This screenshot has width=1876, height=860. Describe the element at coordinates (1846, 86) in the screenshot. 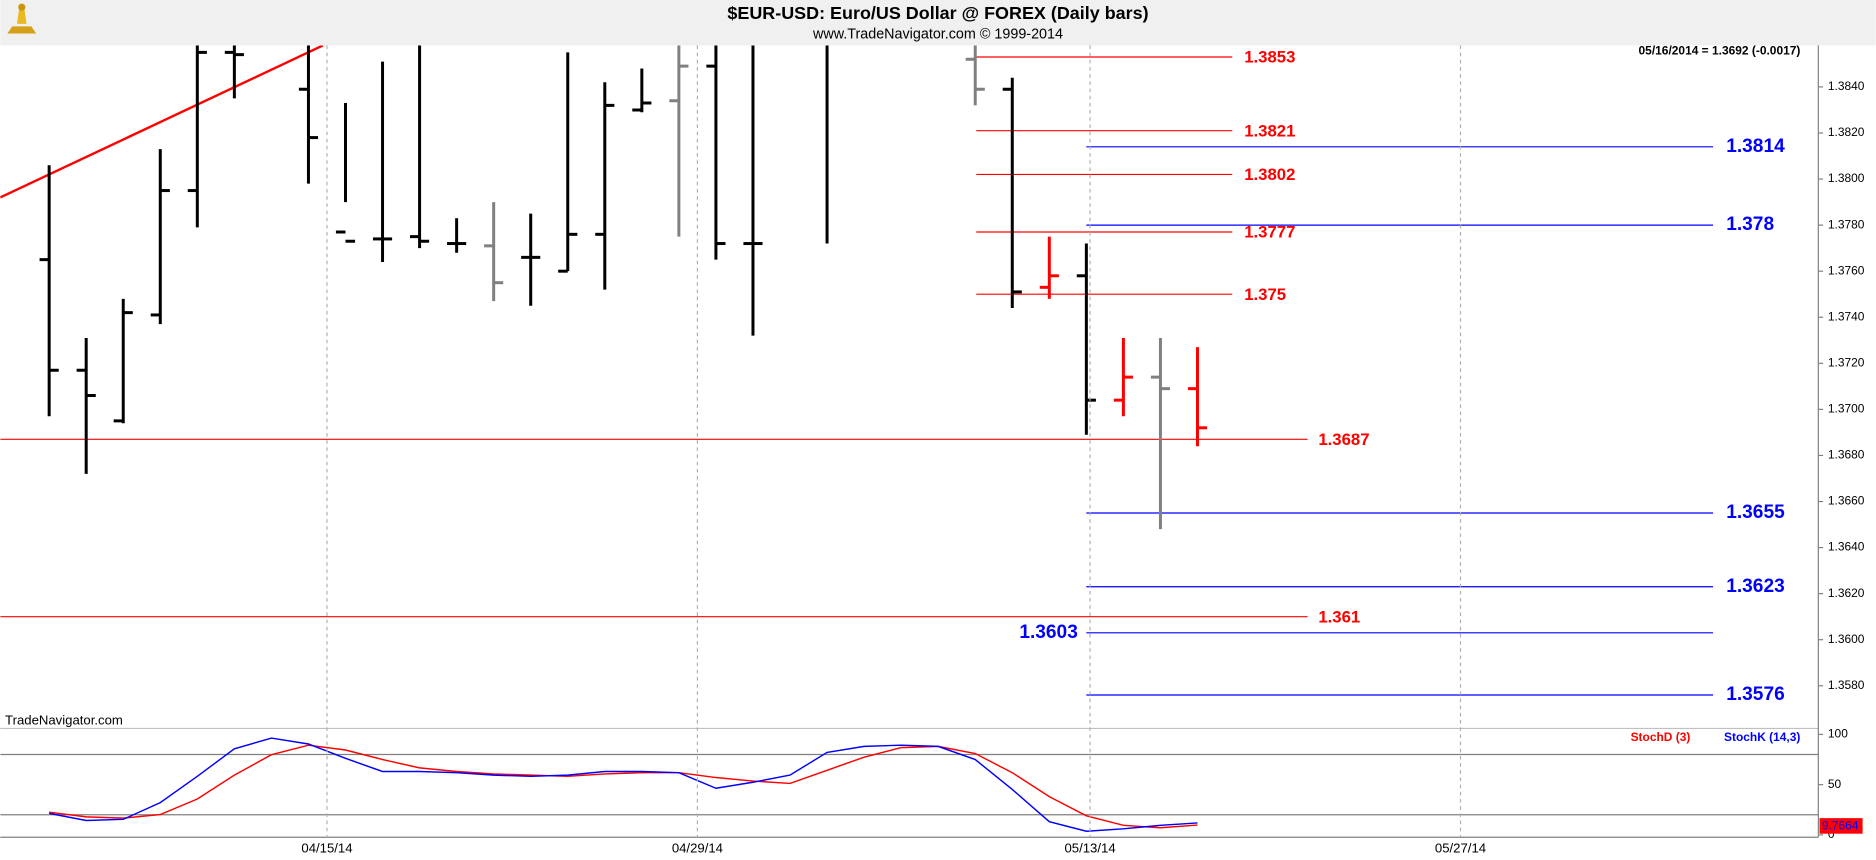

I see `y-tick-label: 1.3840` at that location.